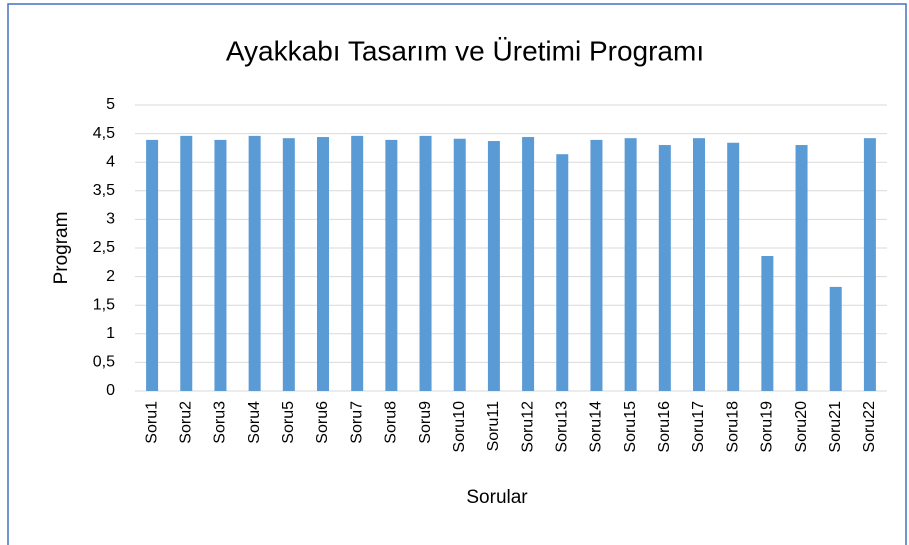 The width and height of the screenshot is (909, 545). I want to click on x-tick-label: Soru7, so click(356, 422).